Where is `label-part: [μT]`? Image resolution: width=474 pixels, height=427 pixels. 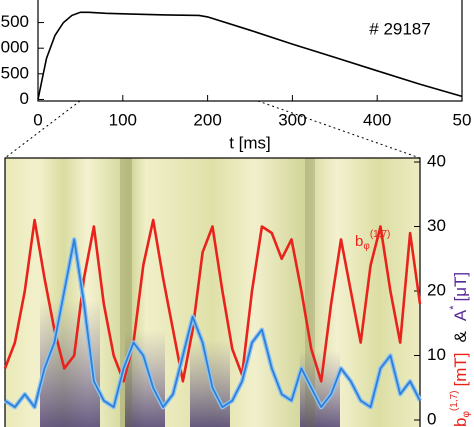
label-part: [μT] is located at coordinates (460, 287).